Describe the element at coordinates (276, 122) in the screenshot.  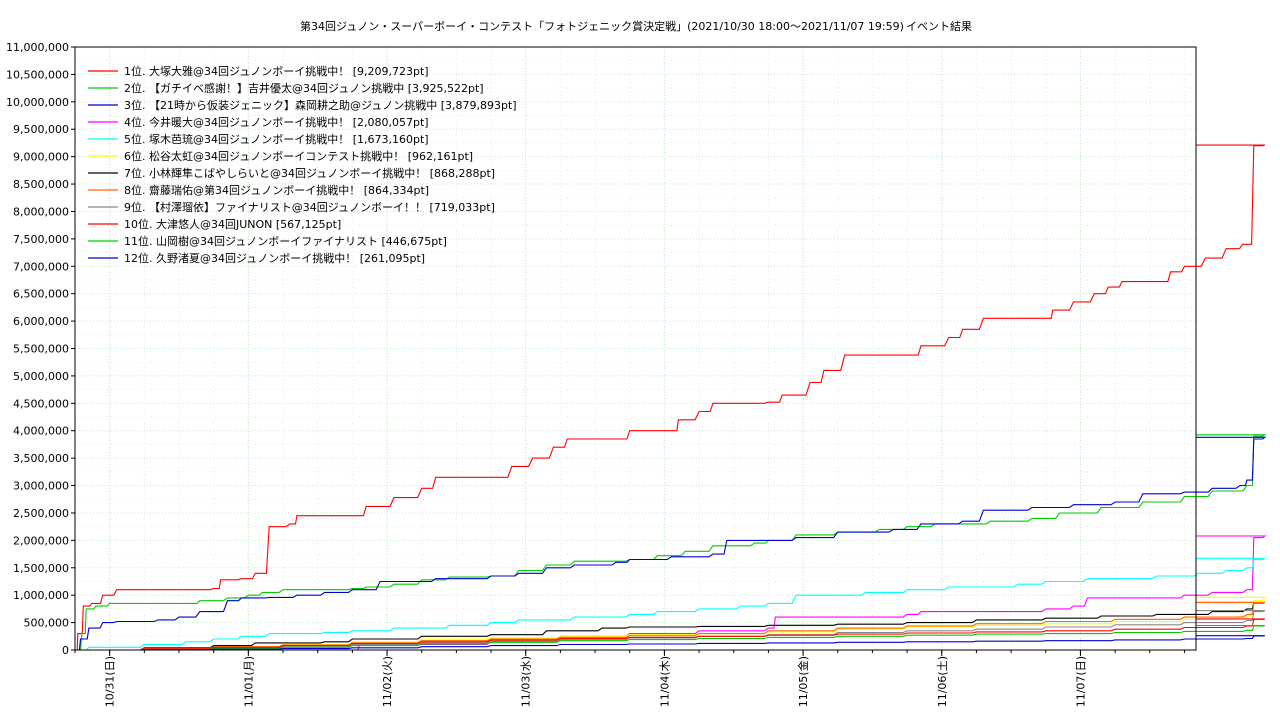
I see `legend-label-4: 4位. 今井暖大@34回ジュノンボーイ挑戦中！ [2,080,057pt]` at that location.